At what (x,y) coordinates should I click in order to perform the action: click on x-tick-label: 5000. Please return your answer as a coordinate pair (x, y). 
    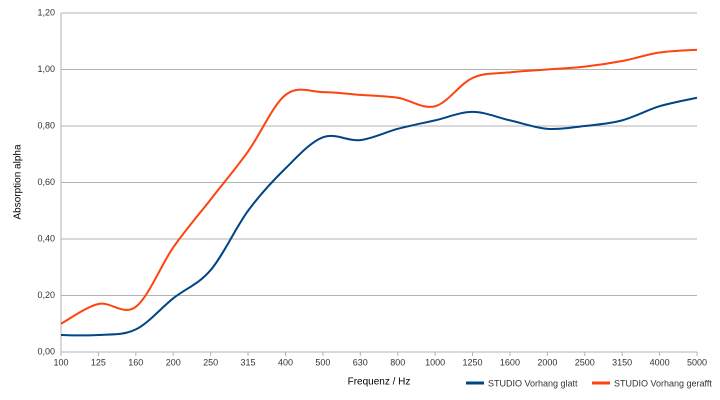
    Looking at the image, I should click on (697, 362).